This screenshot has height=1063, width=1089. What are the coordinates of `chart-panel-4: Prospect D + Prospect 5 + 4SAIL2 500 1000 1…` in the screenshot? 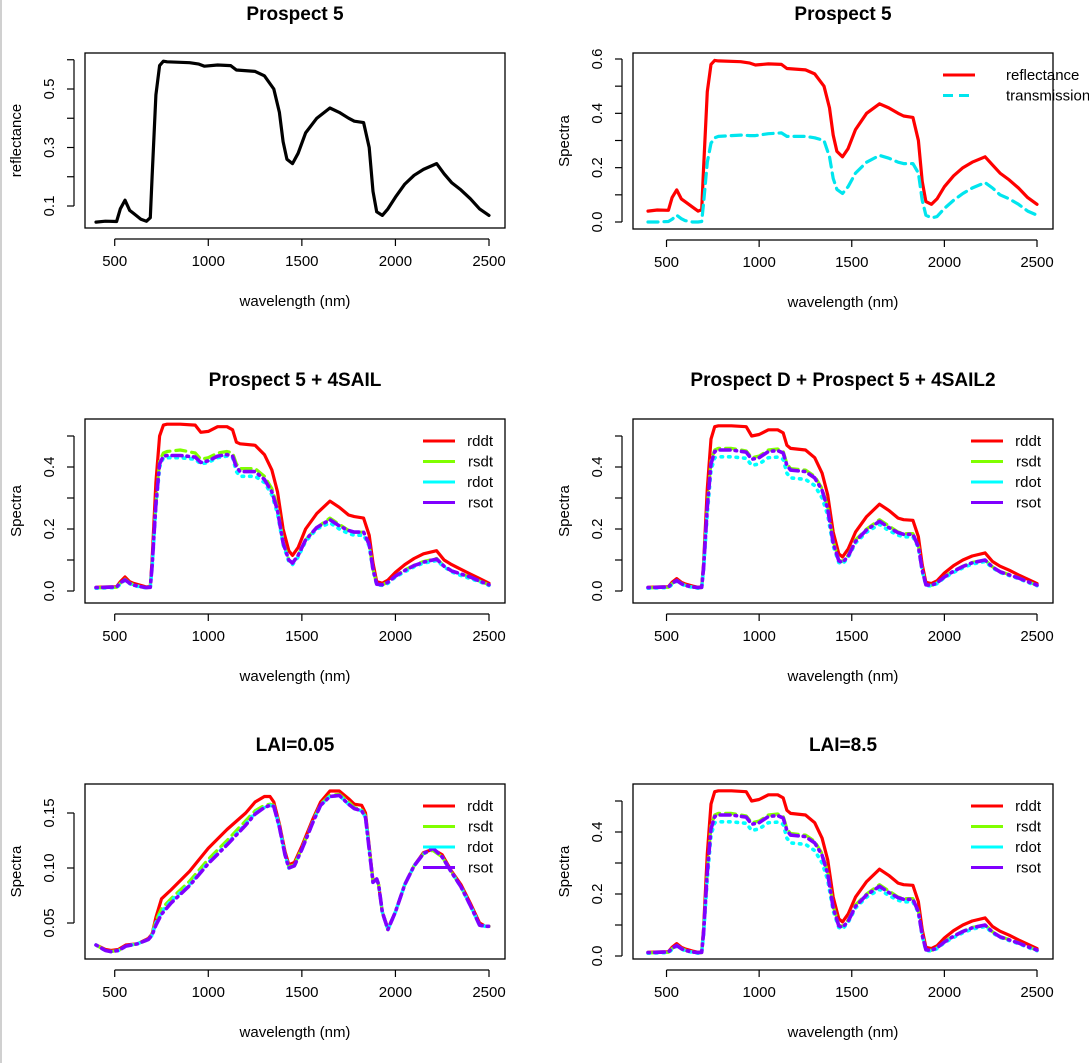 It's located at (805, 527).